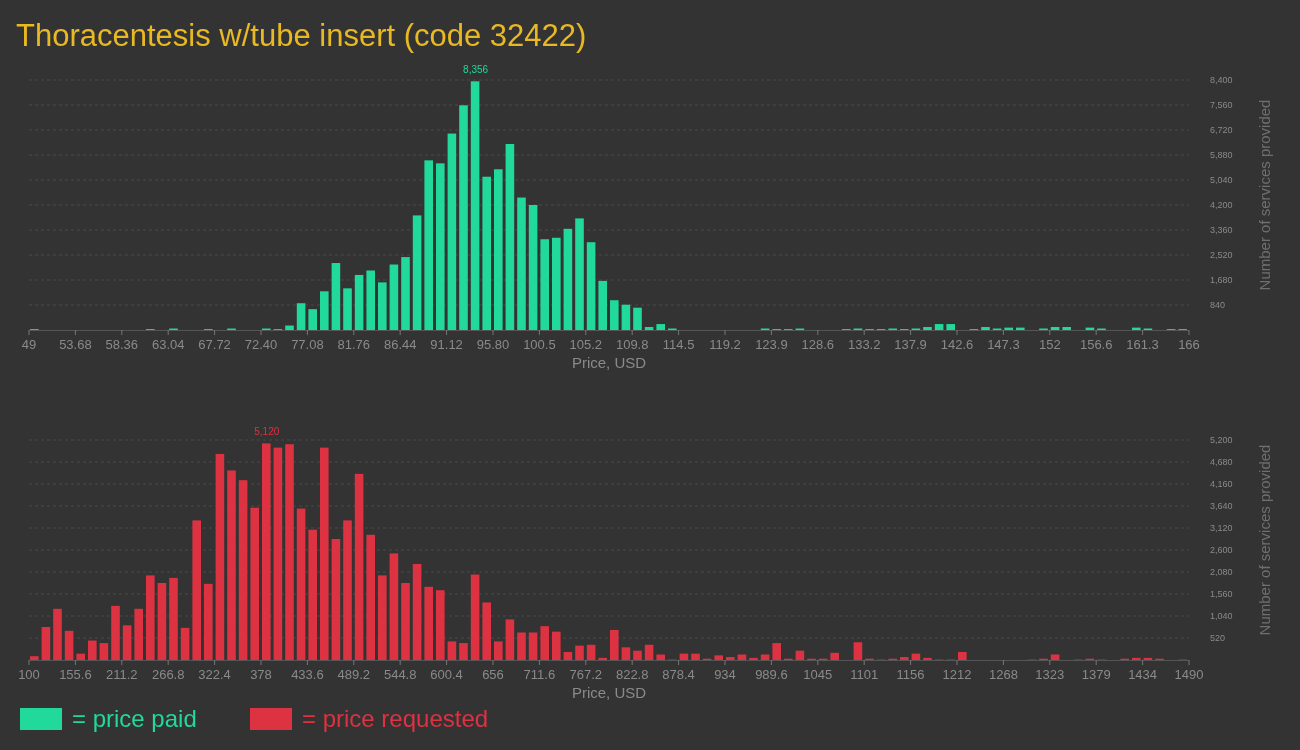 The height and width of the screenshot is (750, 1300). Describe the element at coordinates (1221, 572) in the screenshot. I see `y-tick-label: 2,080` at that location.